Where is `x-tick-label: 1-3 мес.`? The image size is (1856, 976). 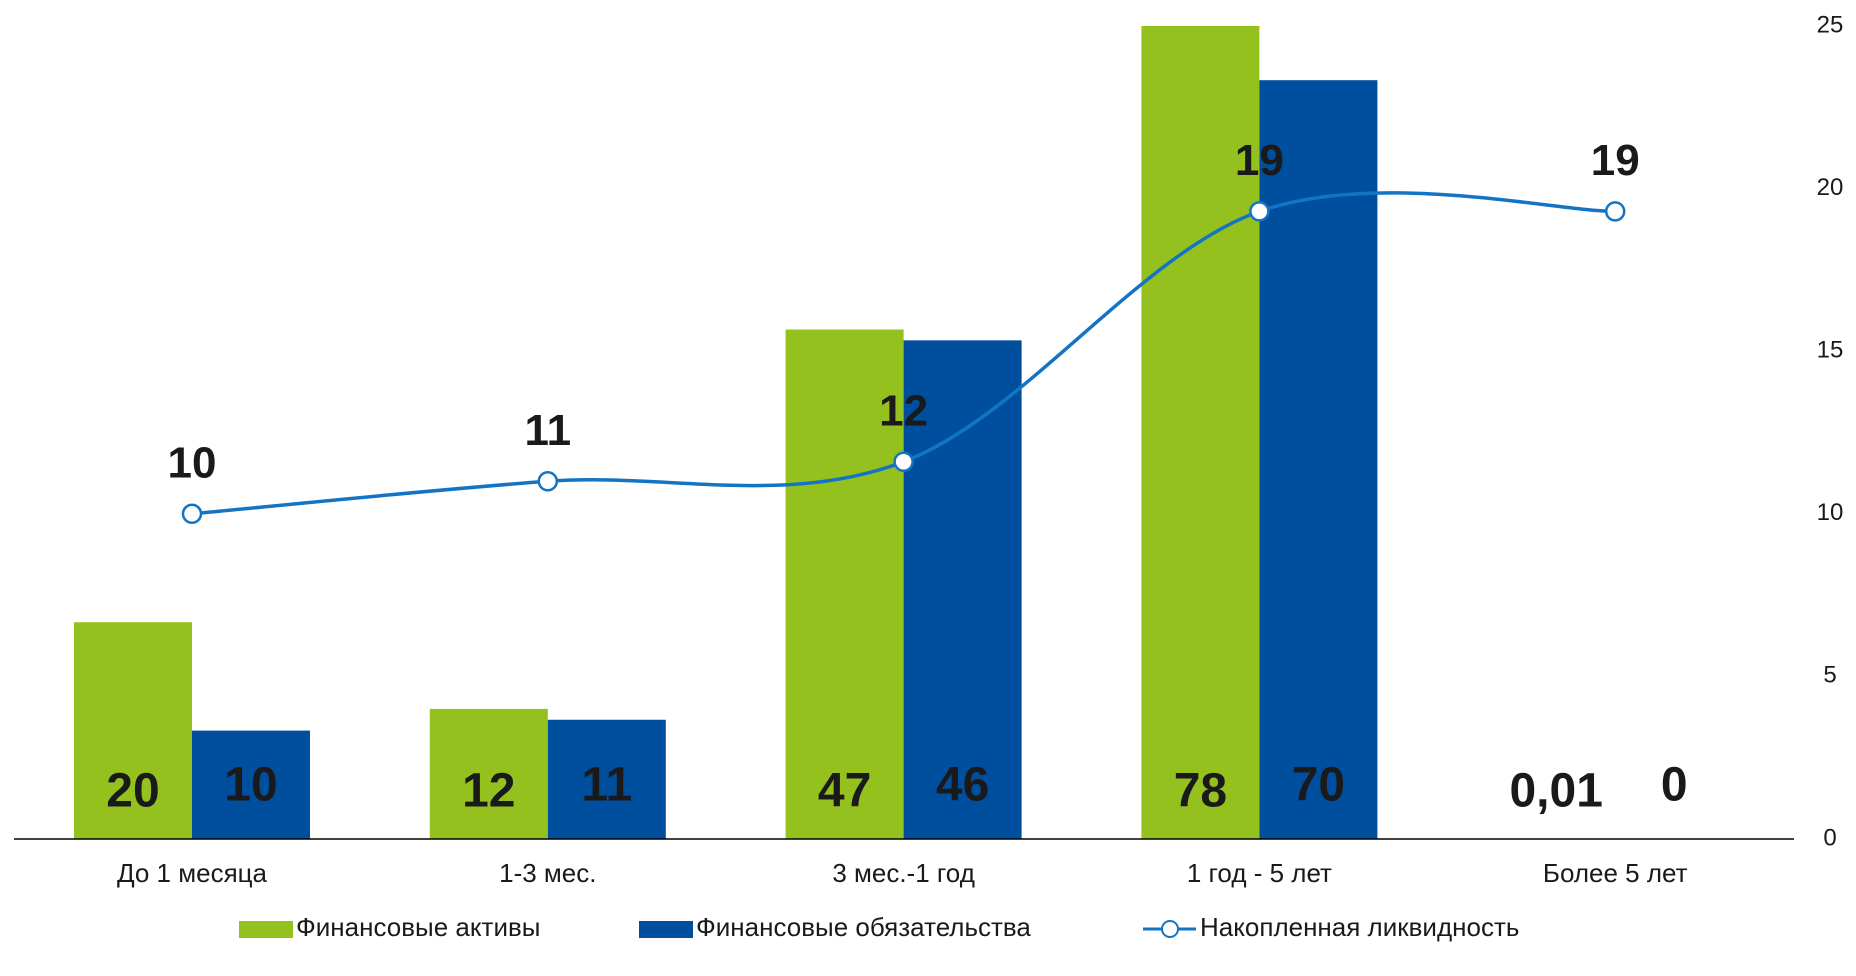
x-tick-label: 1-3 мес. is located at coordinates (547, 873).